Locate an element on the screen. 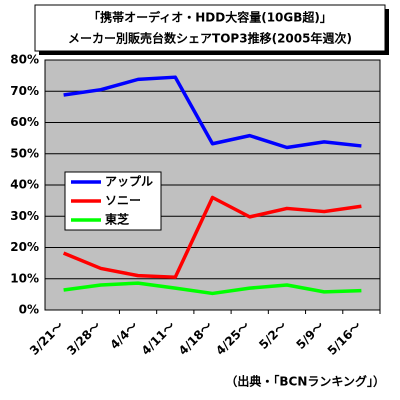  x-tick-label: 5/2～ is located at coordinates (272, 335).